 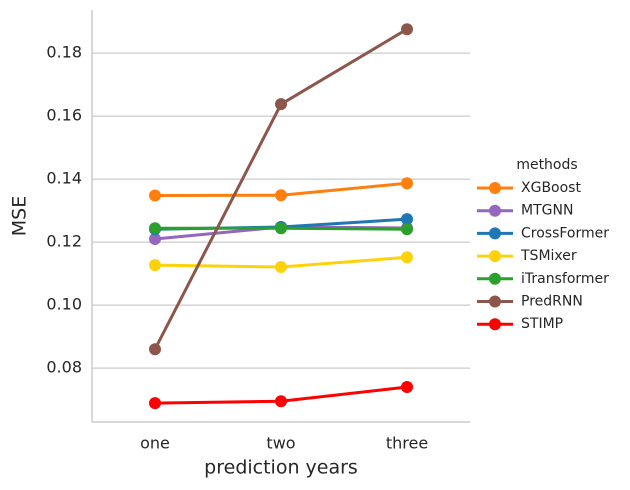 I want to click on y-tick-label: 0.12, so click(x=64, y=241).